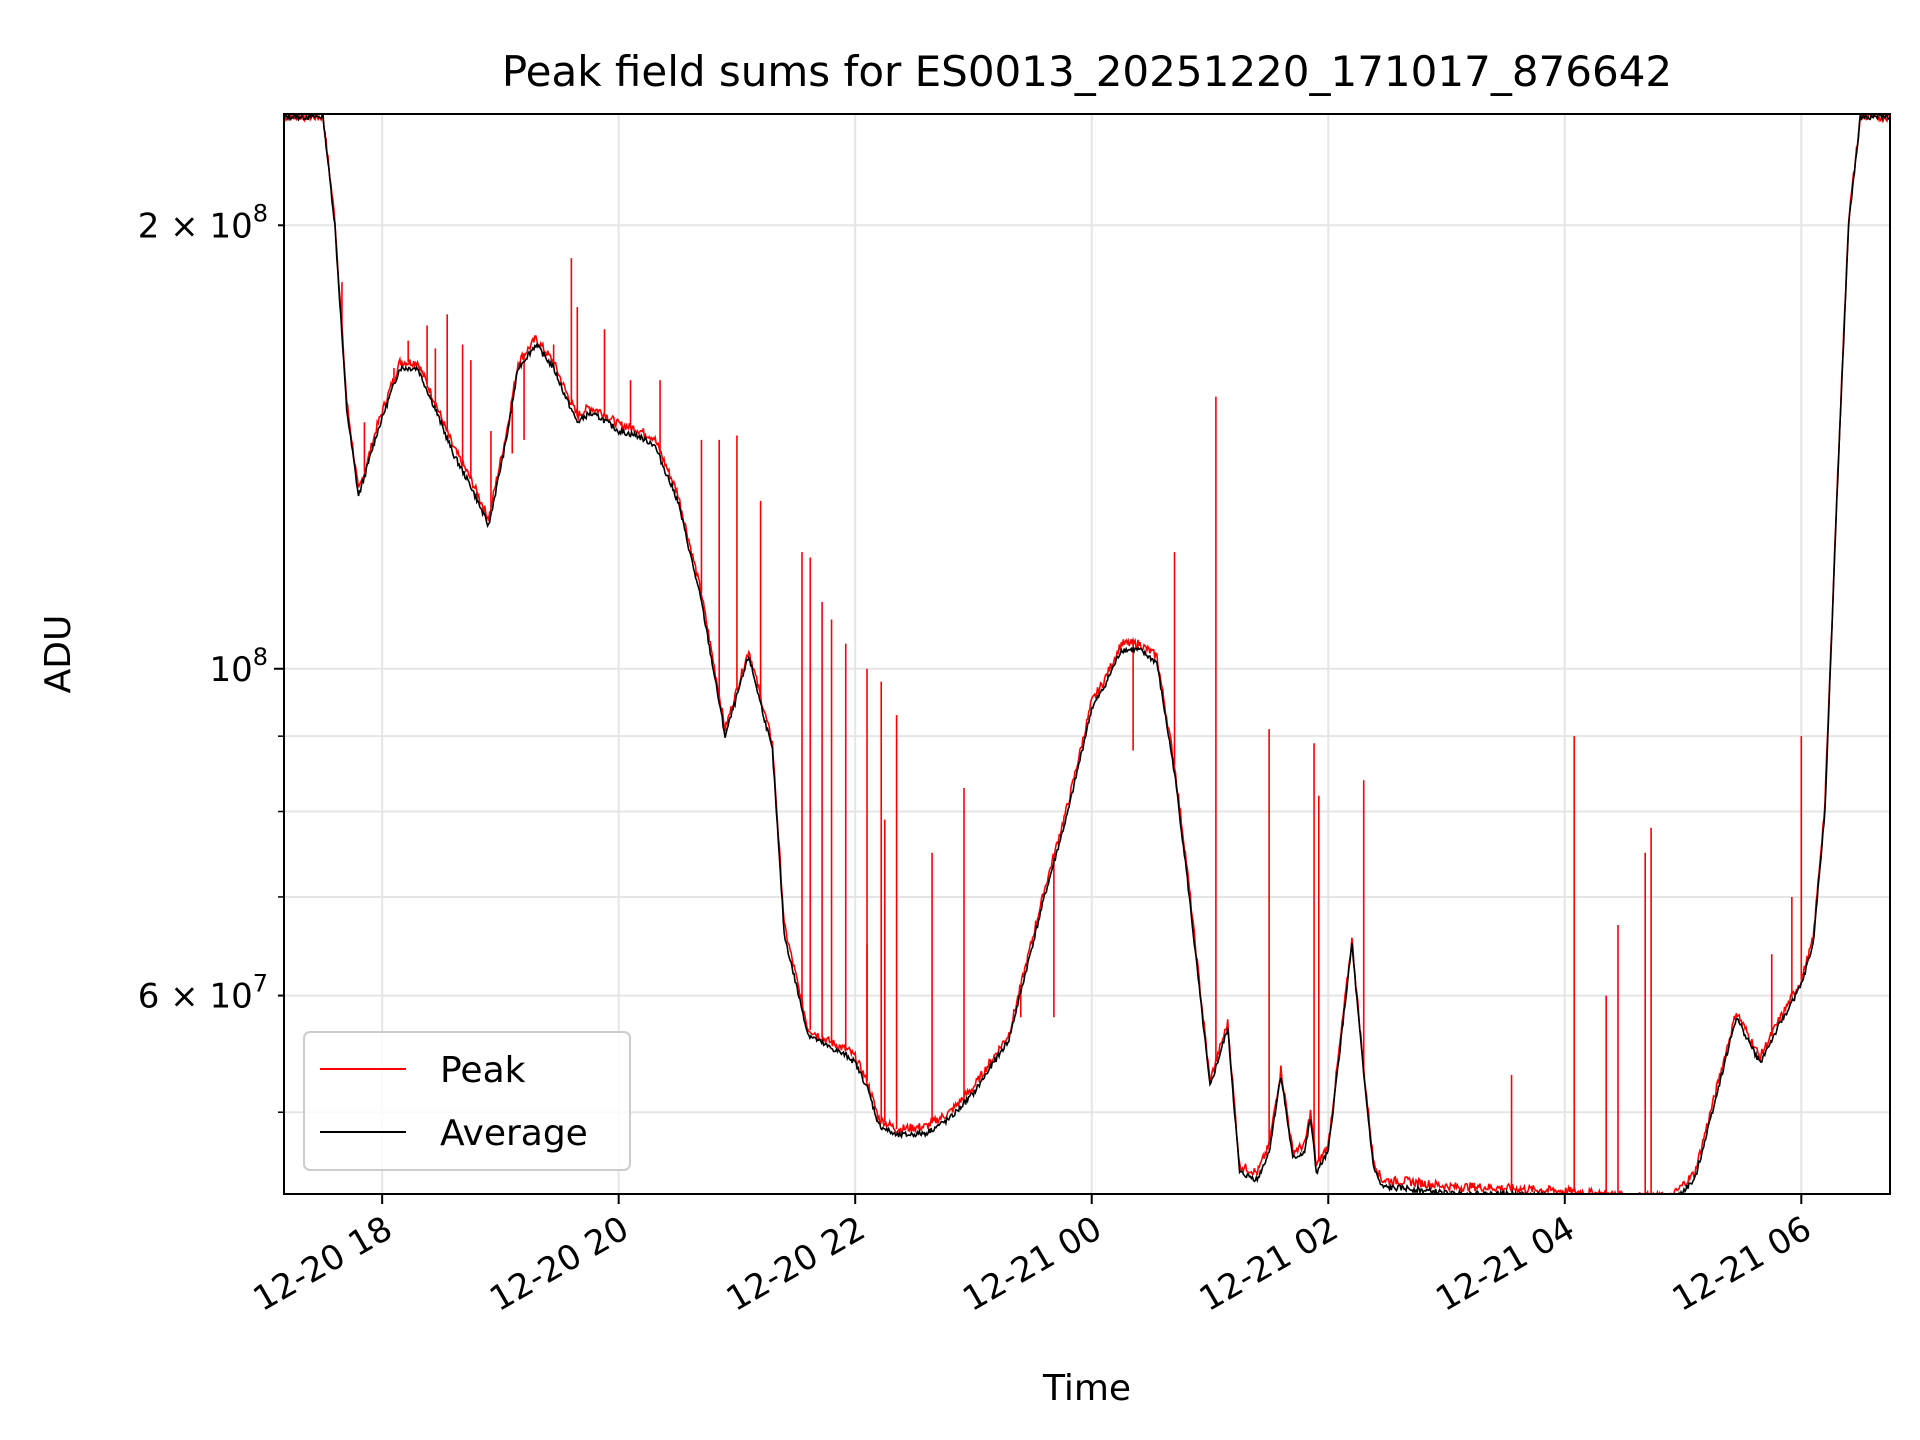 This screenshot has width=1920, height=1440. I want to click on legend: Peak Average, so click(467, 1101).